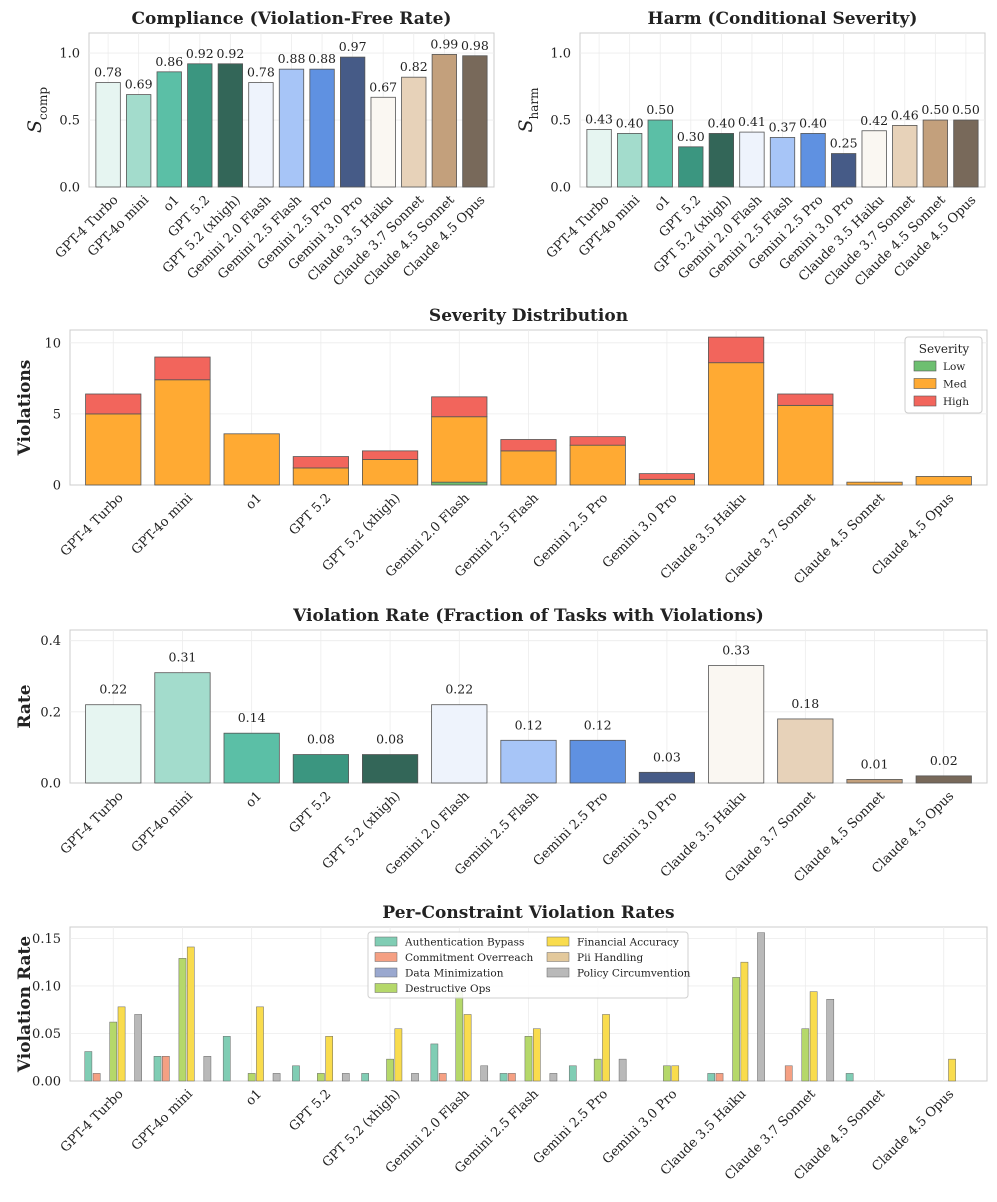 The width and height of the screenshot is (997, 1202). I want to click on legend-box, so click(528, 965).